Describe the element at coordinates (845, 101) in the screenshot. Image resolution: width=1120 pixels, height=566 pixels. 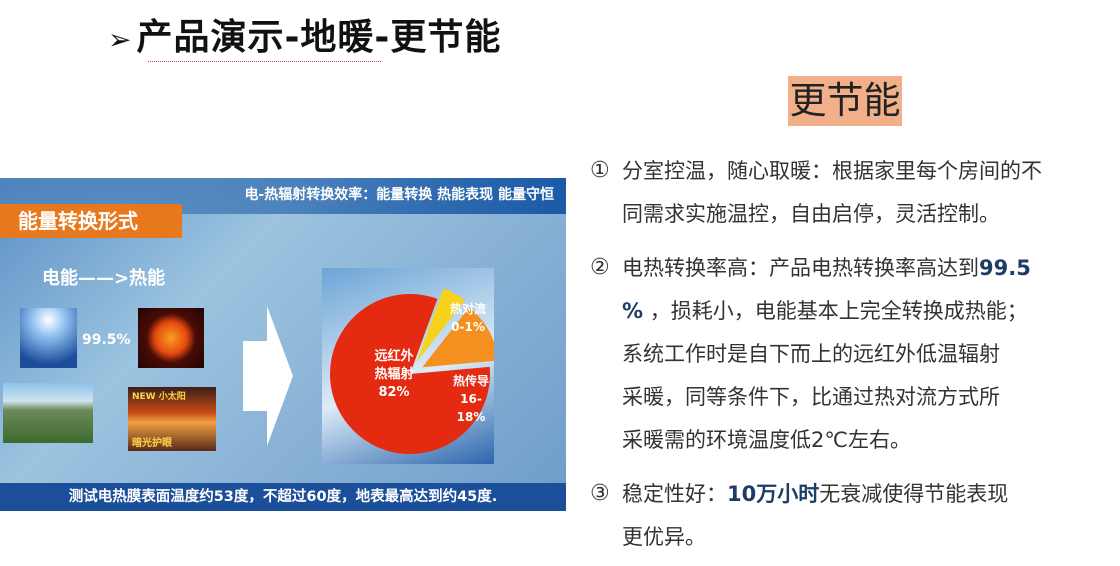
I see `highlight-tag: 更节能` at that location.